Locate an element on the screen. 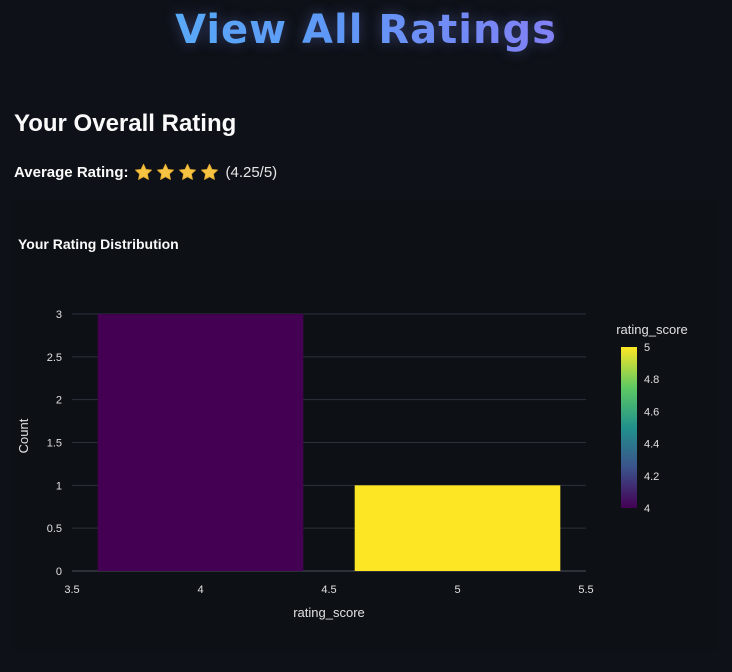  colorbar-title: rating_score is located at coordinates (652, 329).